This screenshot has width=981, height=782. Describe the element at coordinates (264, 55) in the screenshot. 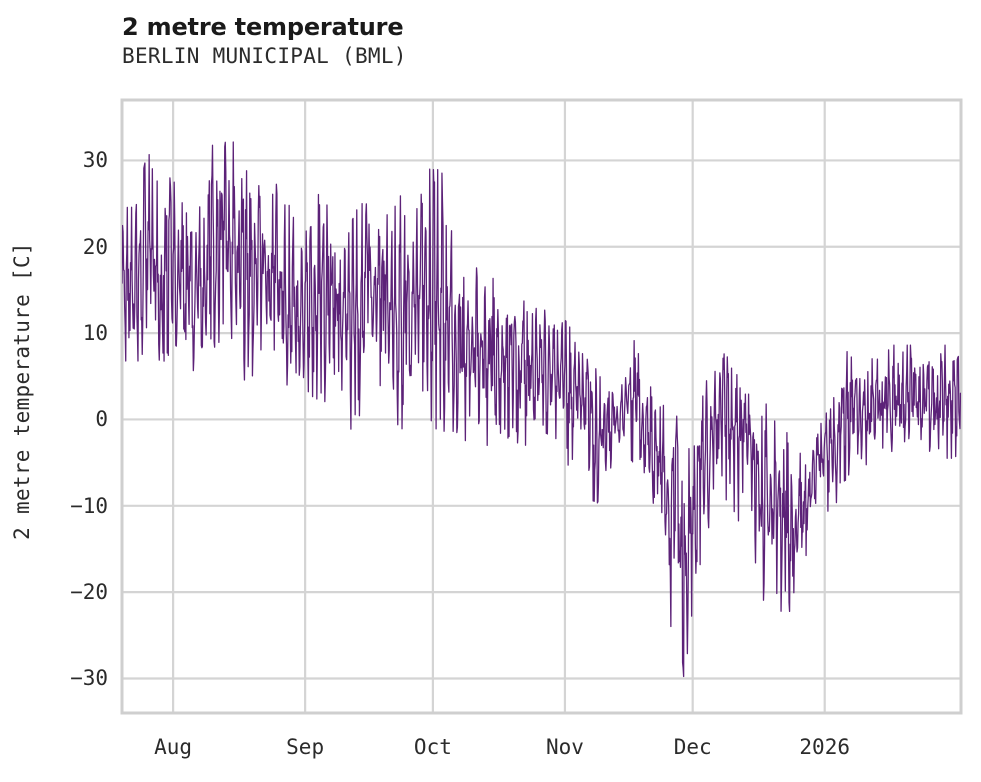

I see `chart-subtitle: BERLIN MUNICIPAL (BML)` at that location.